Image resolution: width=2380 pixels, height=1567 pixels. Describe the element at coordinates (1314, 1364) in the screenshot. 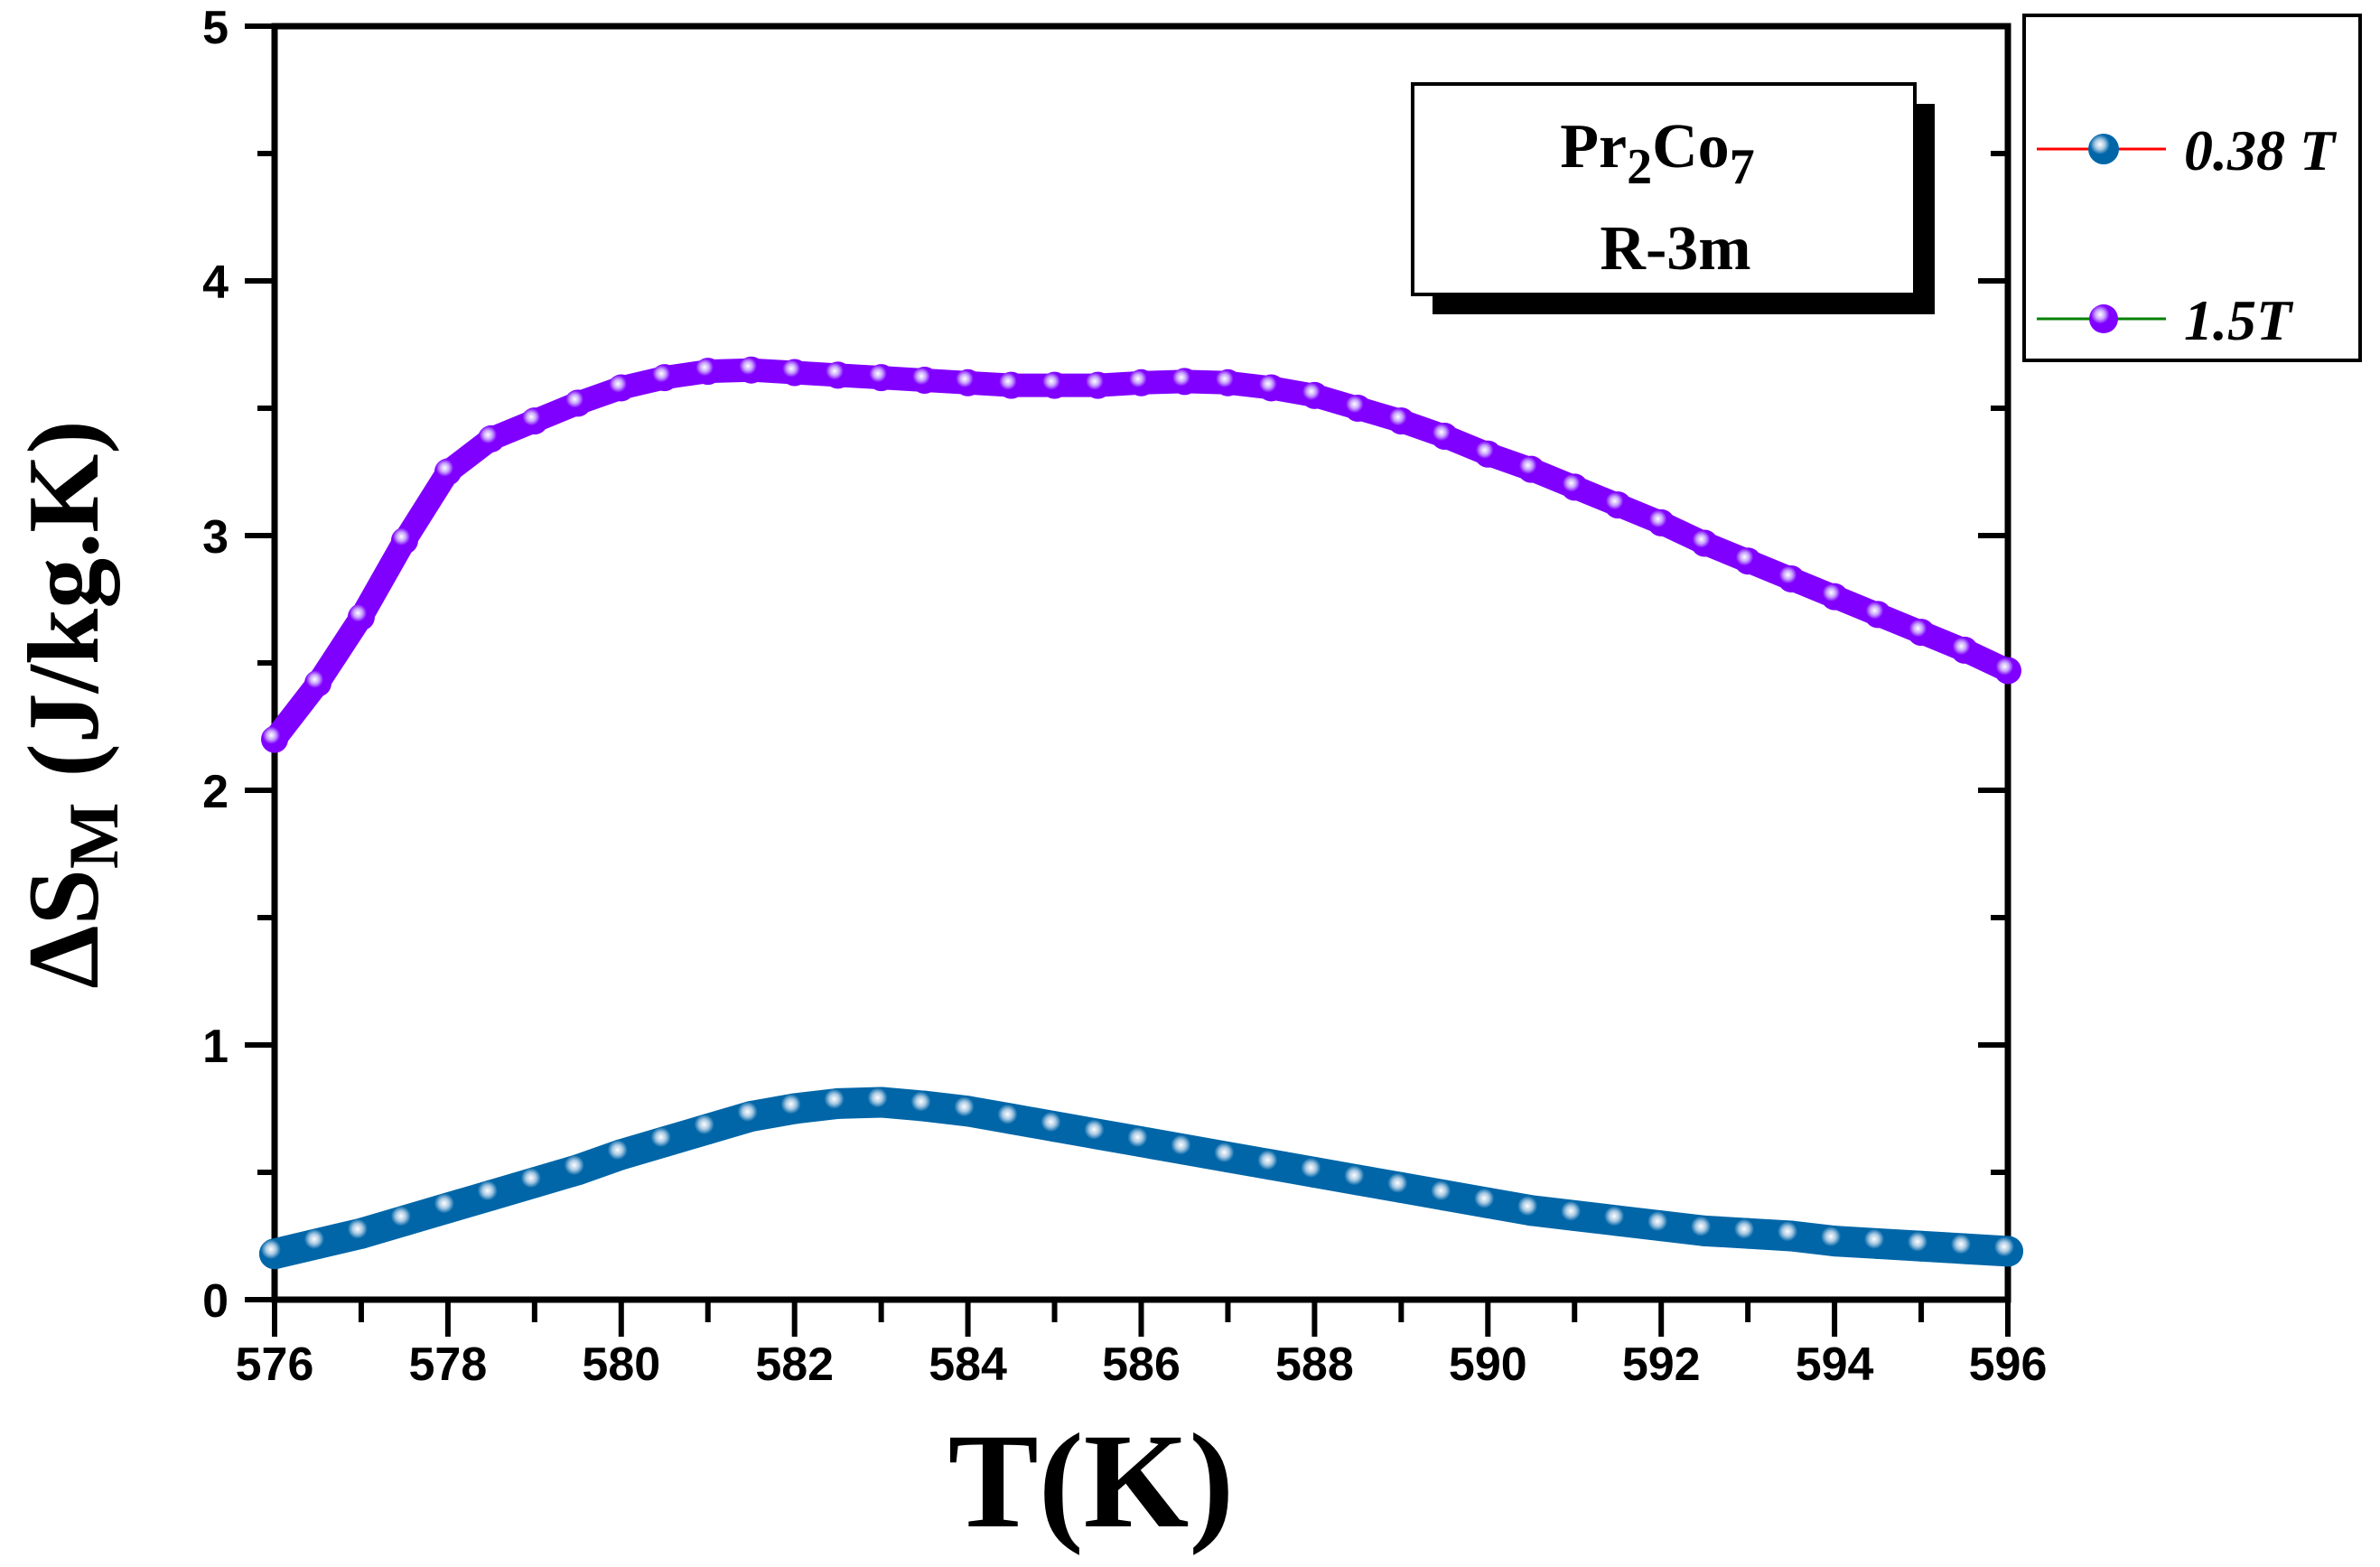

I see `x-tick-label: 588` at that location.